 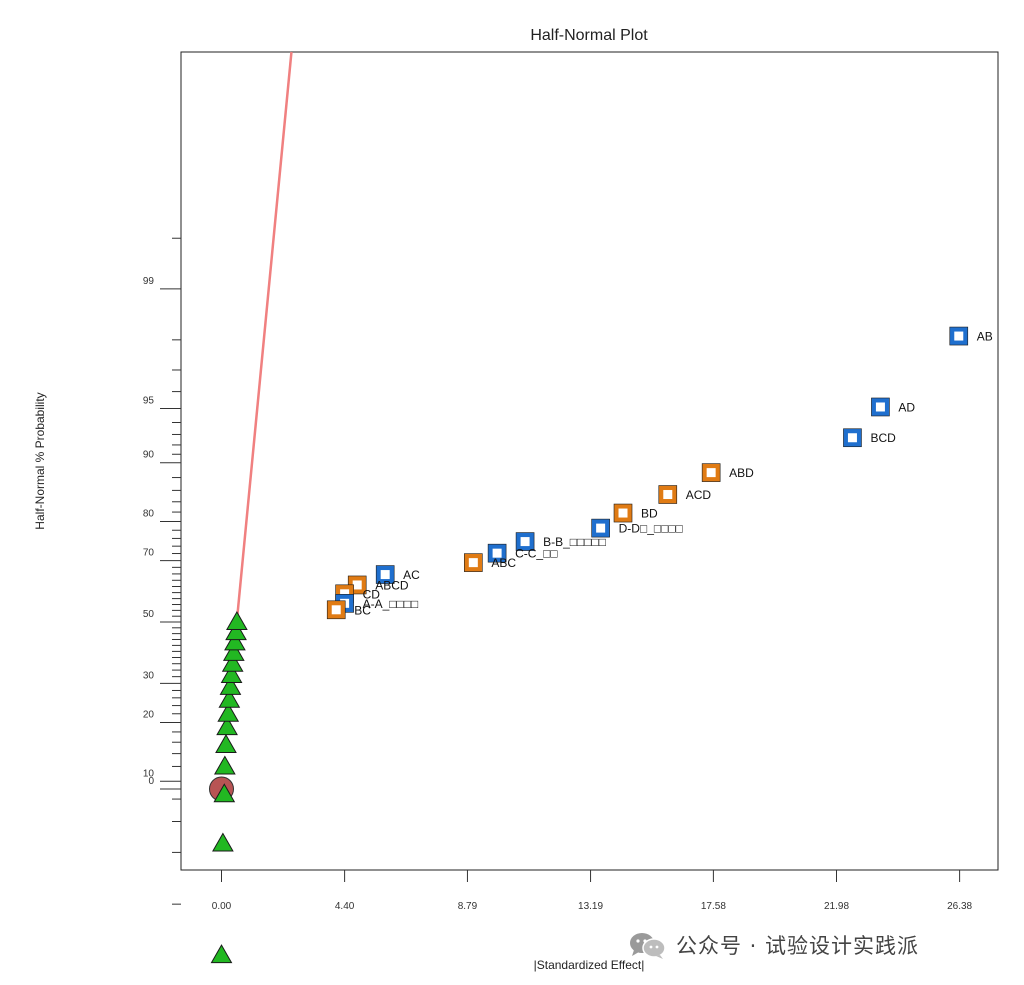 I want to click on x-tick-label: 13.19, so click(x=590, y=906).